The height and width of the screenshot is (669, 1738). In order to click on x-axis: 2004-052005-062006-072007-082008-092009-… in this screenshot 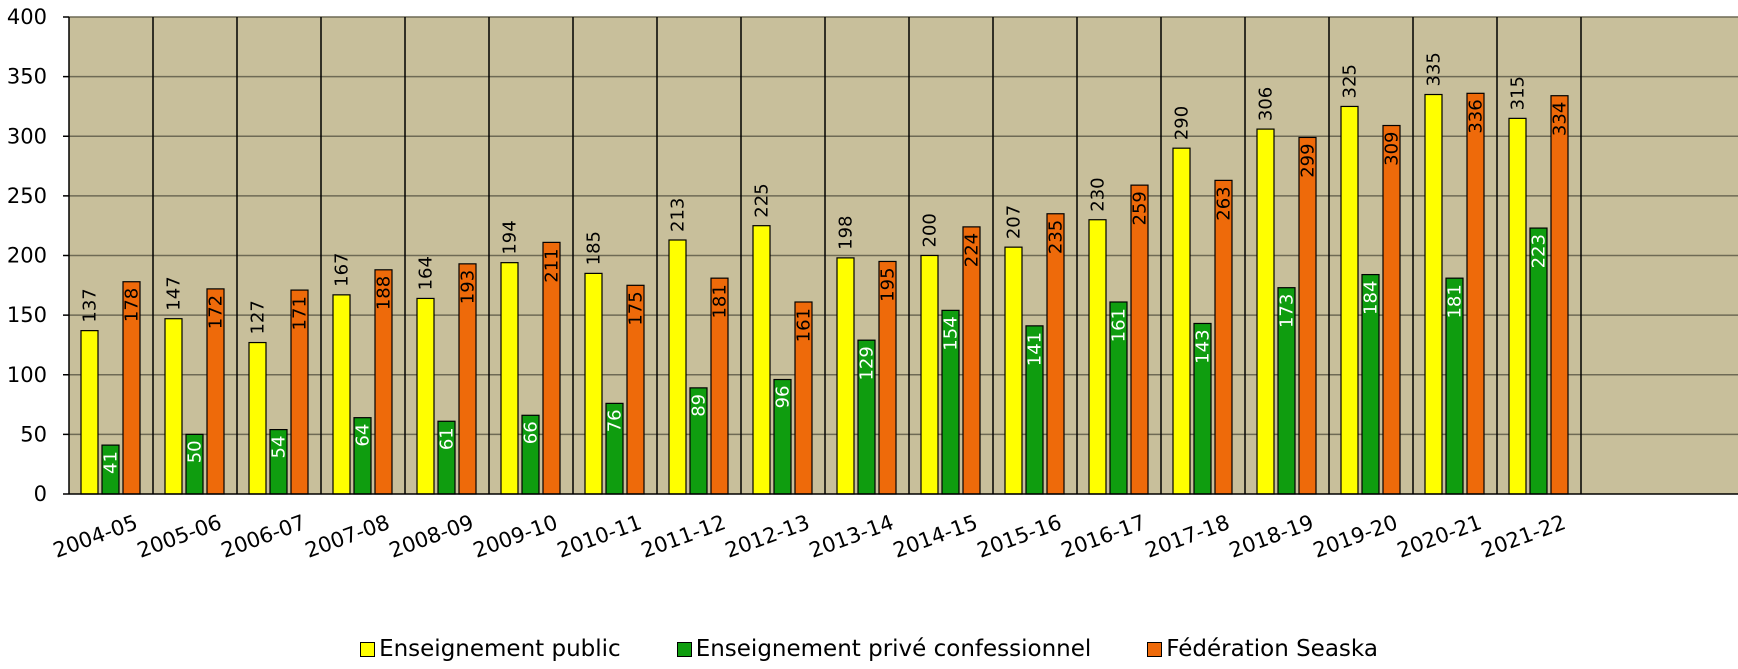, I will do `click(894, 528)`.